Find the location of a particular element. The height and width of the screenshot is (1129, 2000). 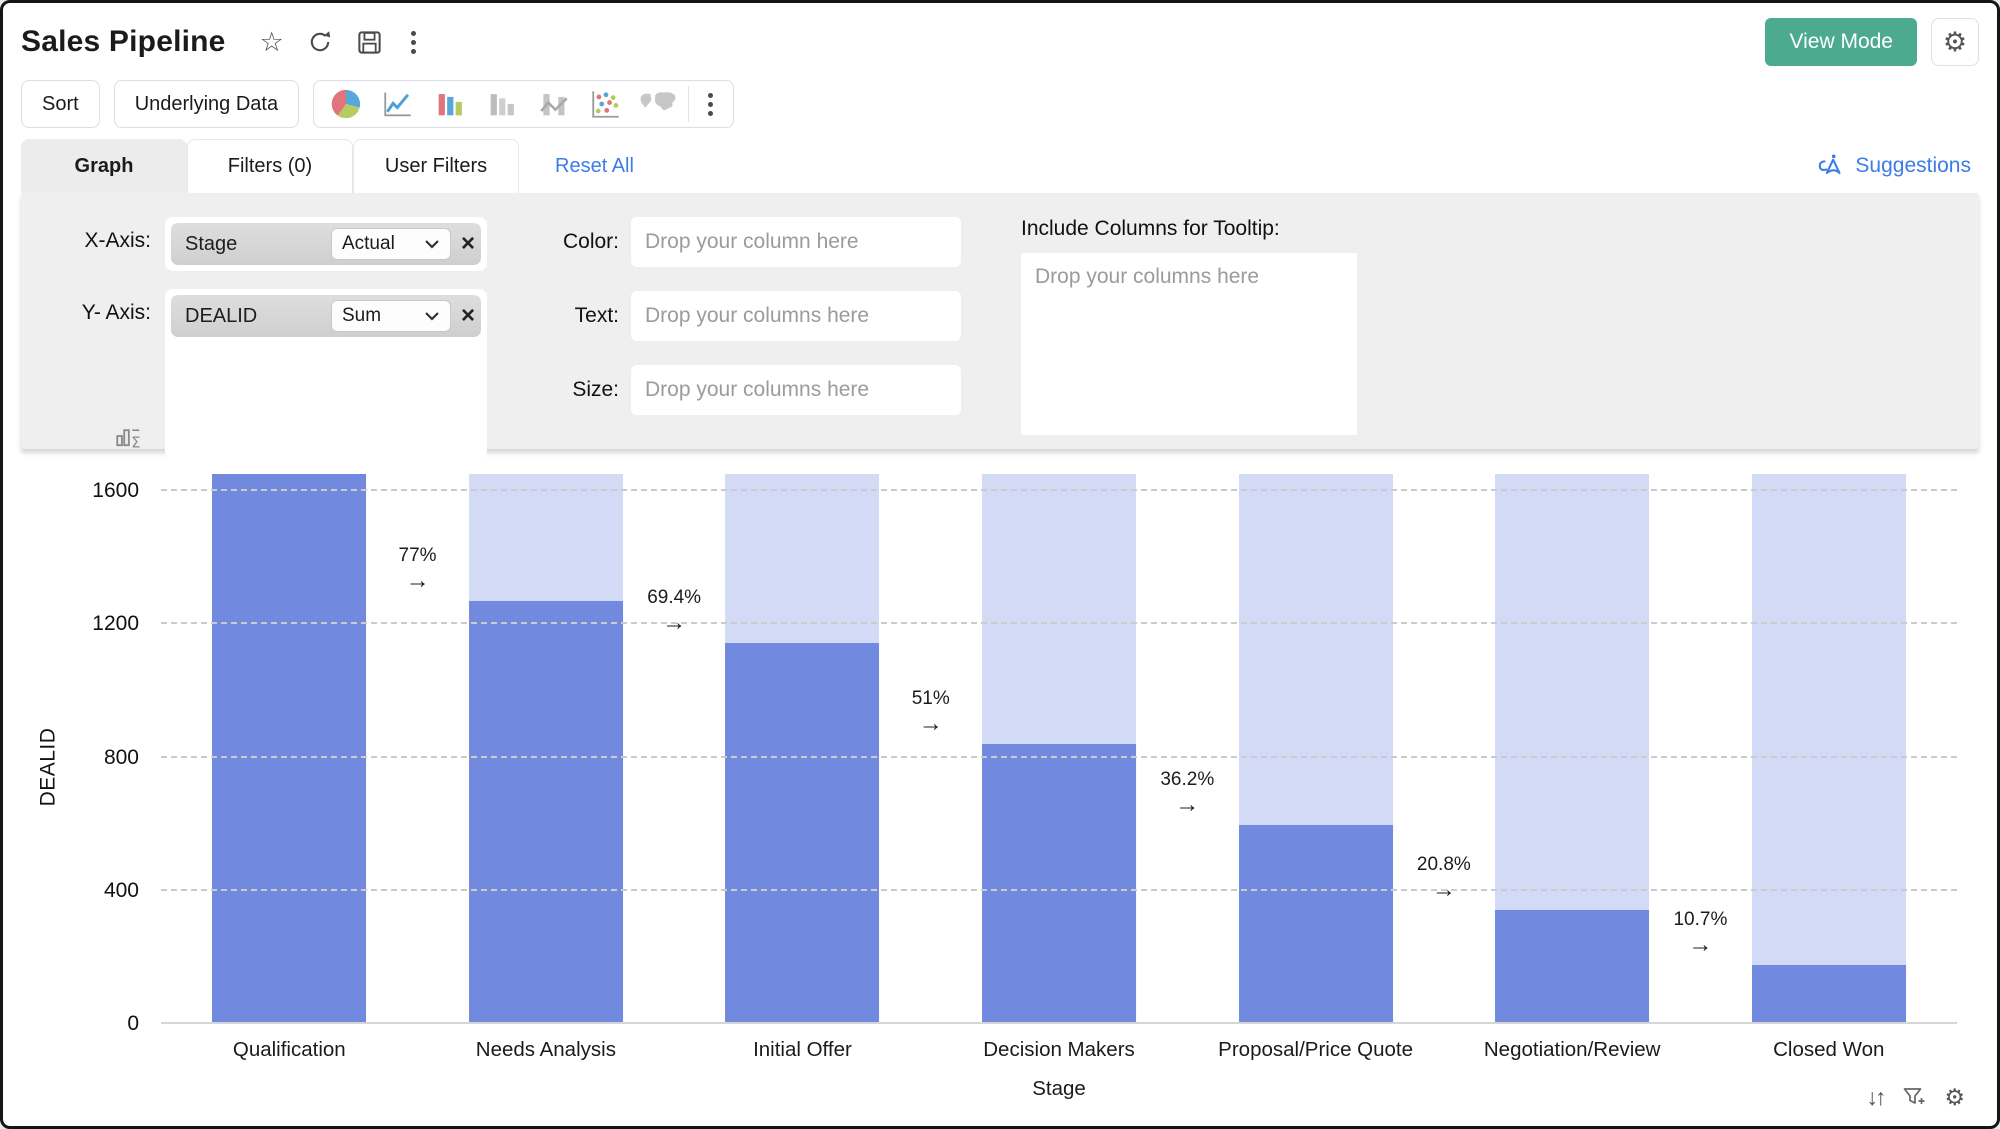

conversion-marker: 69.4% → is located at coordinates (674, 611).